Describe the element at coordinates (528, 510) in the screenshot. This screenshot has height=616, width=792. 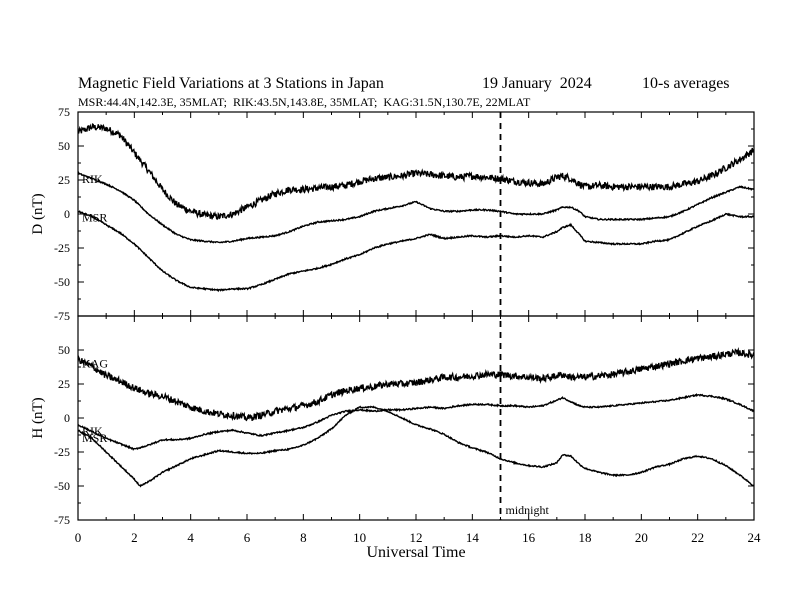
I see `midnight-label: midnight` at that location.